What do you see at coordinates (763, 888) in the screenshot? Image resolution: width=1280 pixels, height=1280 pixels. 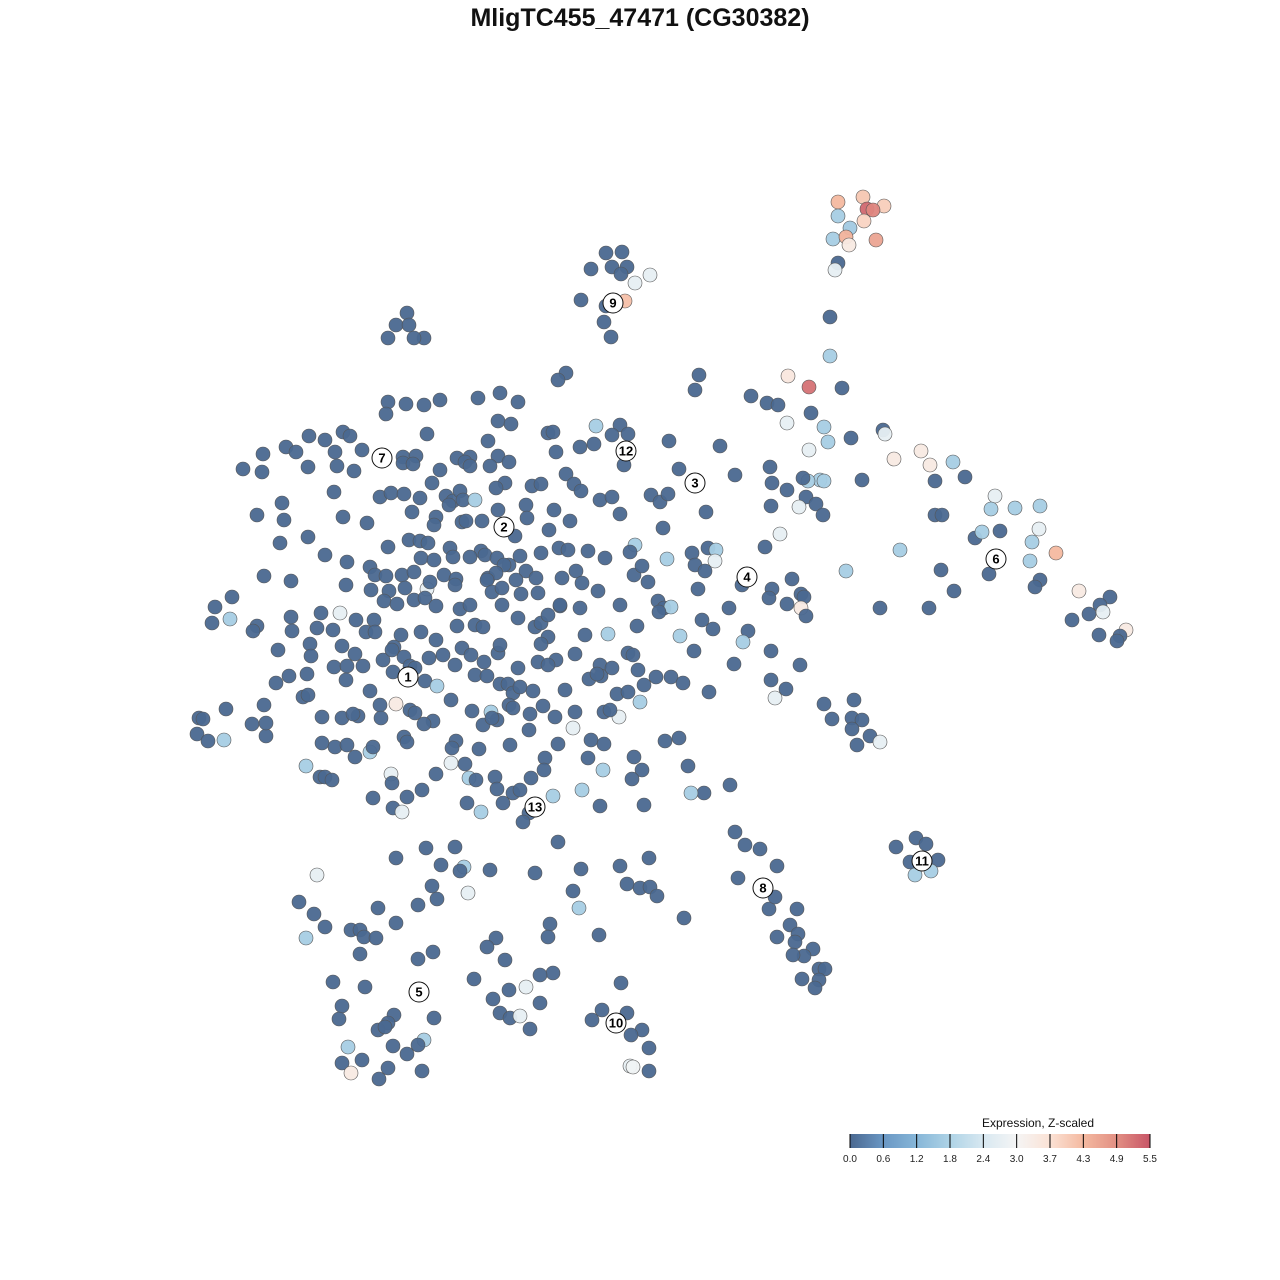 I see `cluster-label-8: 8` at bounding box center [763, 888].